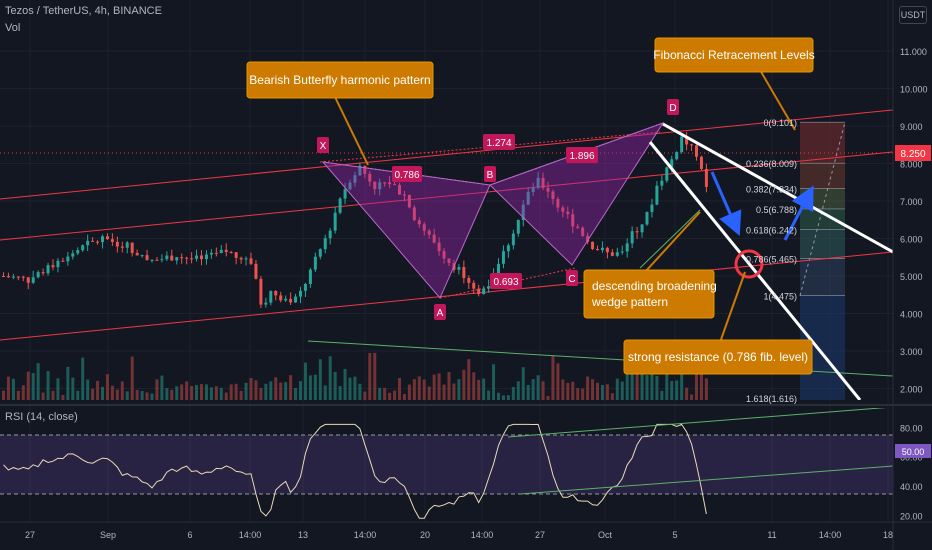 Image resolution: width=932 pixels, height=550 pixels. I want to click on arrow-up, so click(798, 213).